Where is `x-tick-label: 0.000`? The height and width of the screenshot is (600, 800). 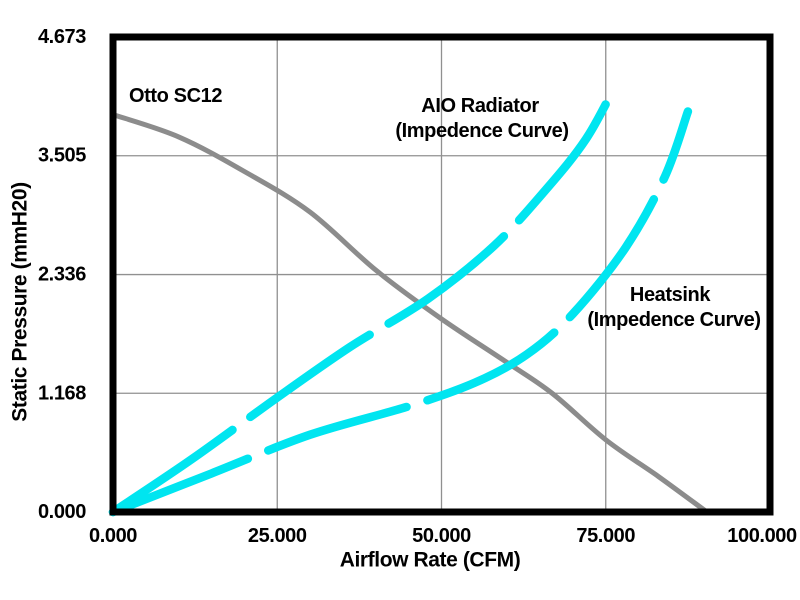
x-tick-label: 0.000 is located at coordinates (113, 536).